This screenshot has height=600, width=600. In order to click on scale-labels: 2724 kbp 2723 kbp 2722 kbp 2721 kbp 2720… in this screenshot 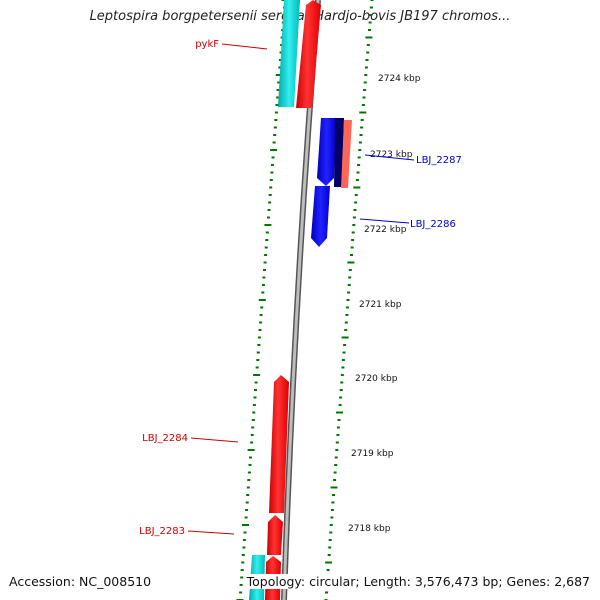, I will do `click(384, 304)`.